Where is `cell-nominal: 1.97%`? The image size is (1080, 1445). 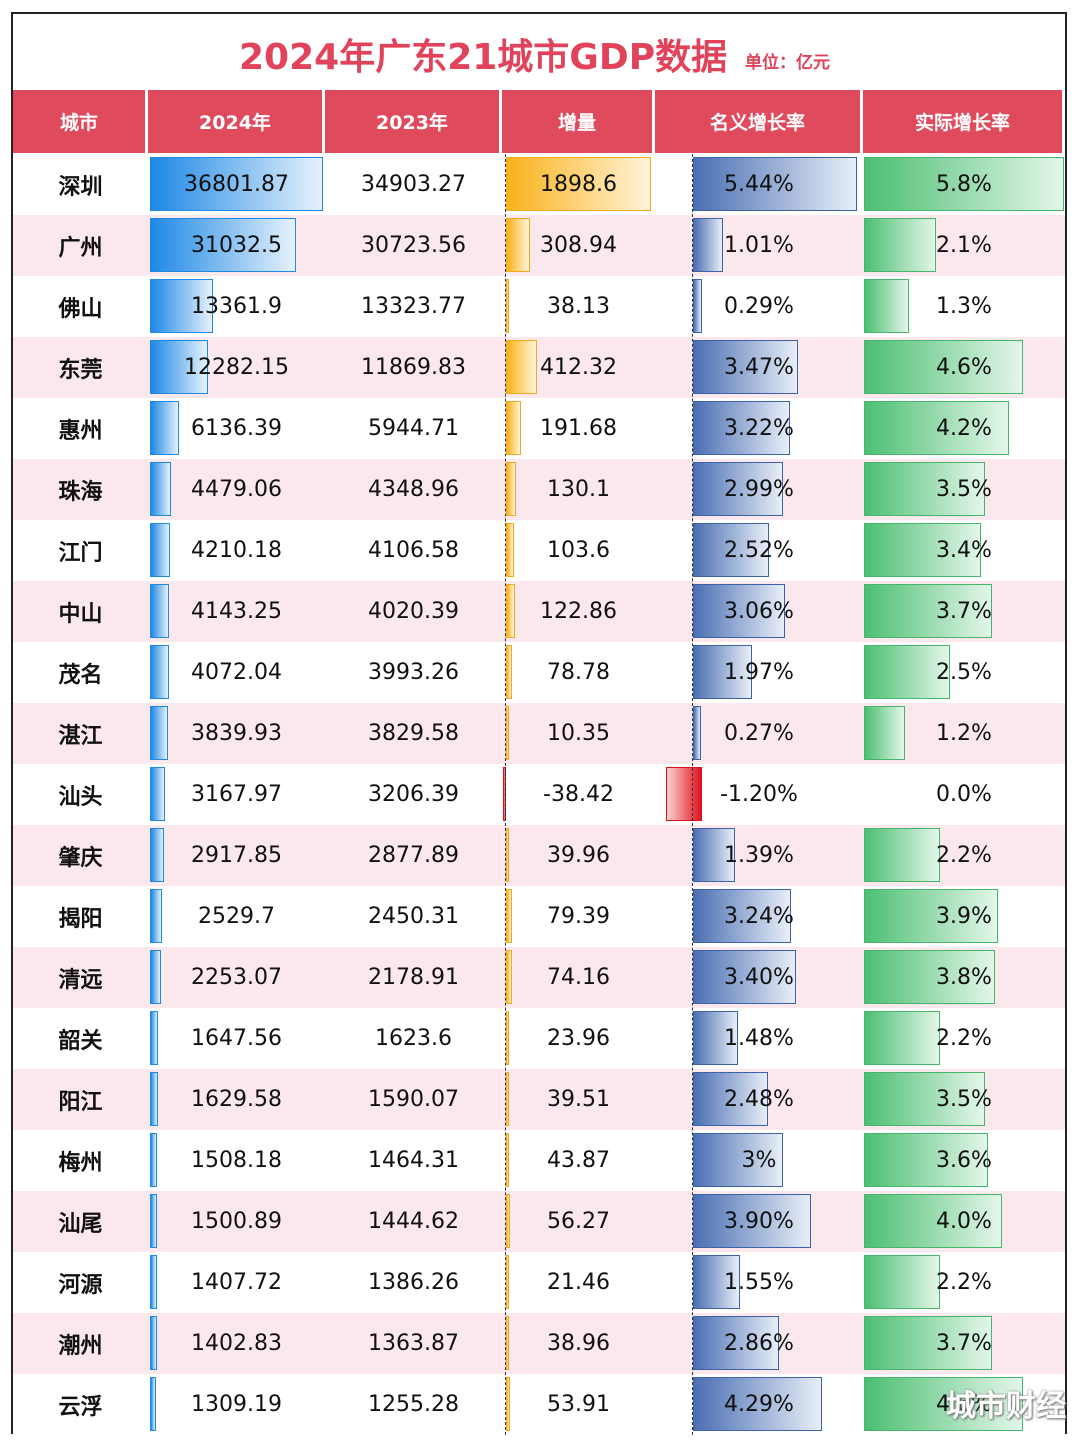
cell-nominal: 1.97% is located at coordinates (759, 672).